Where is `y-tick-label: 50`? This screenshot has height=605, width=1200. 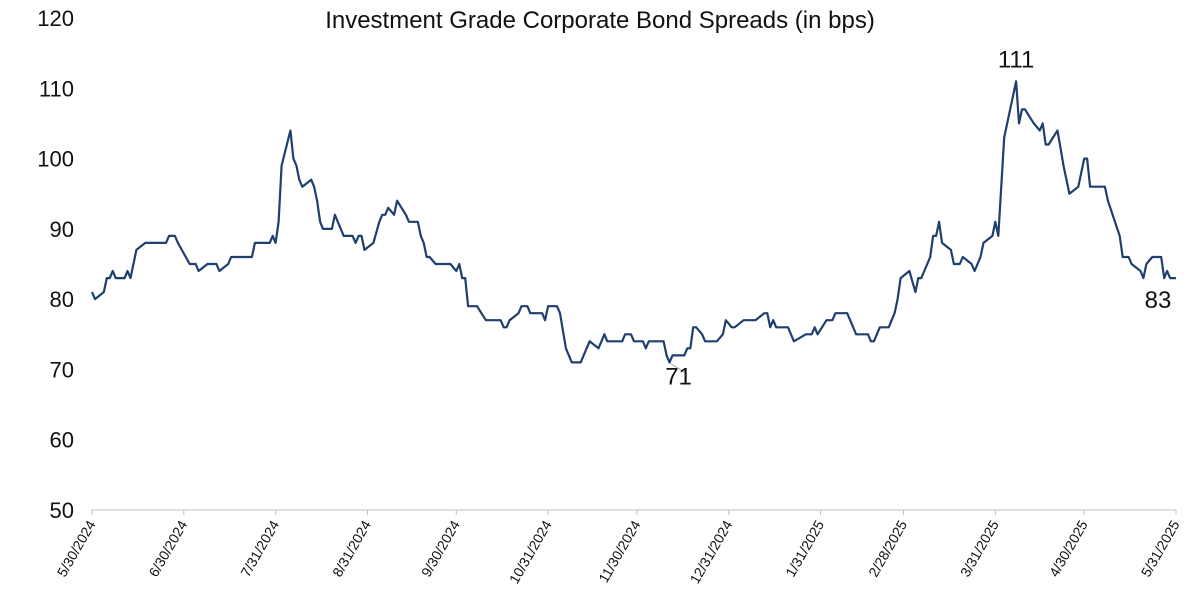 y-tick-label: 50 is located at coordinates (62, 510).